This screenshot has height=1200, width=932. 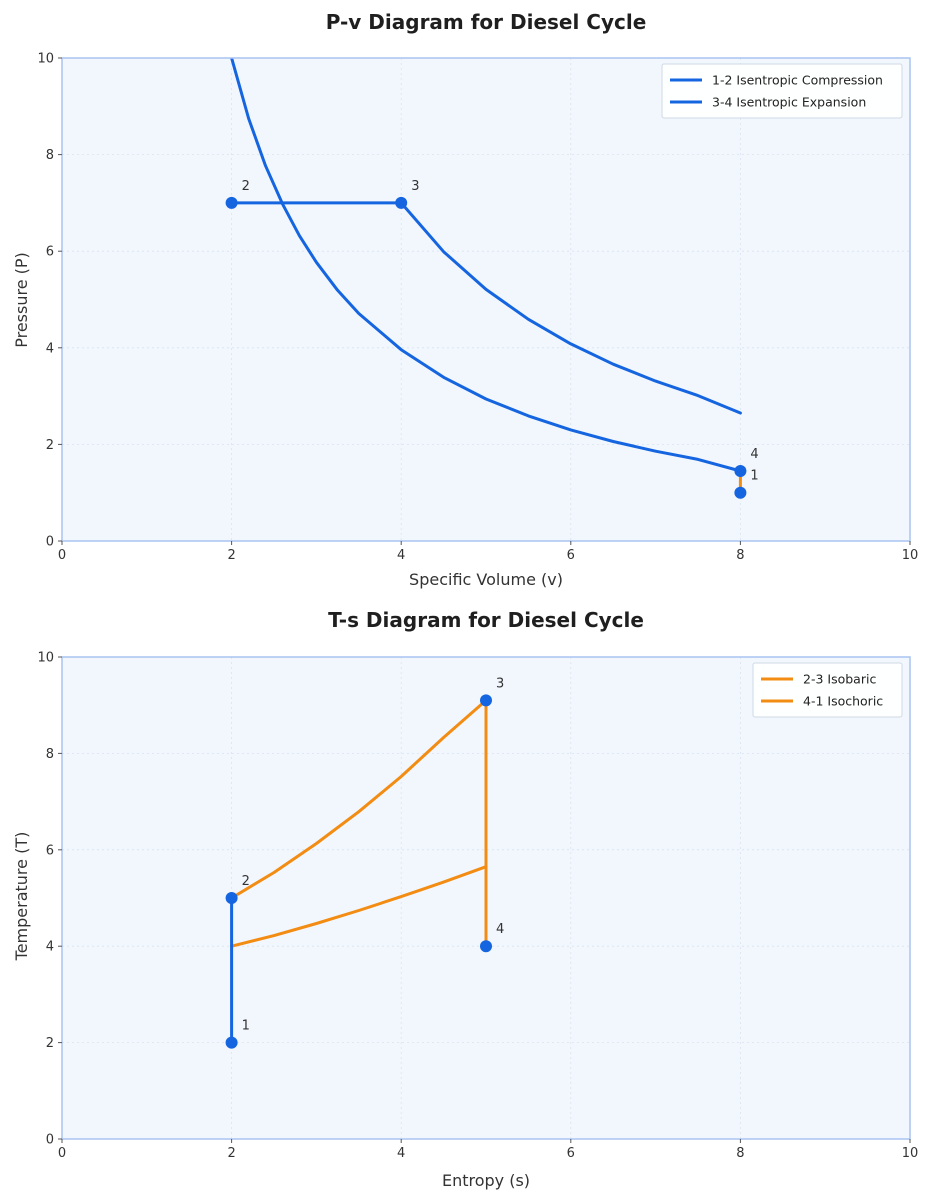 What do you see at coordinates (359, 799) in the screenshot?
I see `series-line-2-3-isobaric` at bounding box center [359, 799].